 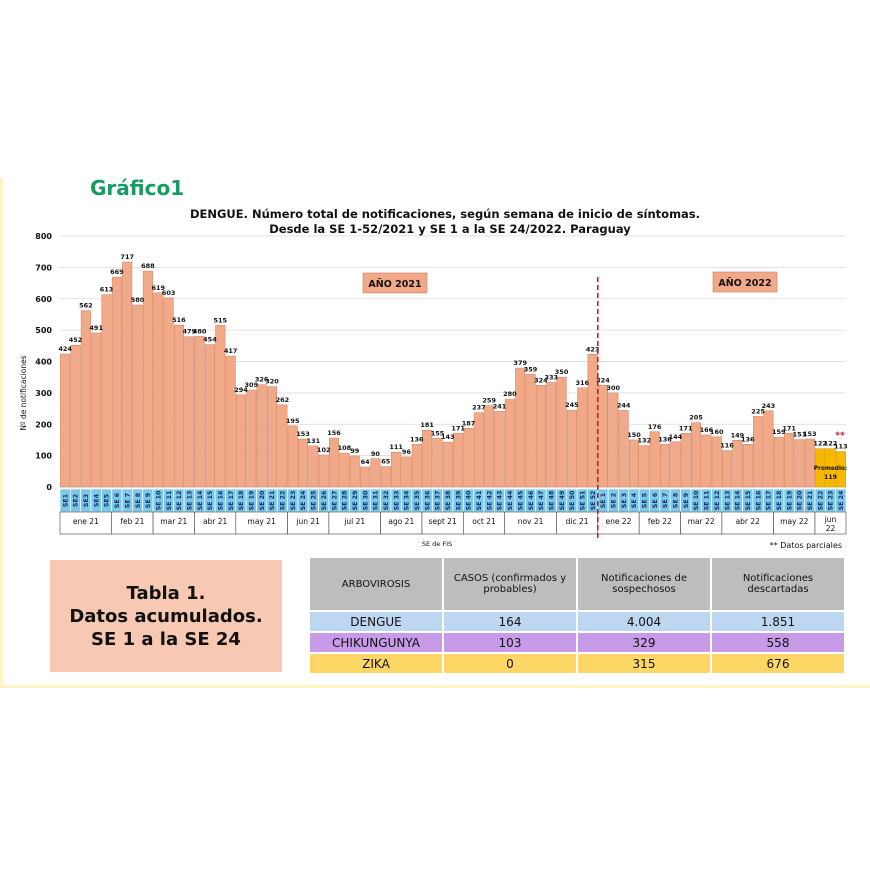 What do you see at coordinates (701, 521) in the screenshot?
I see `month-label: mar 22` at bounding box center [701, 521].